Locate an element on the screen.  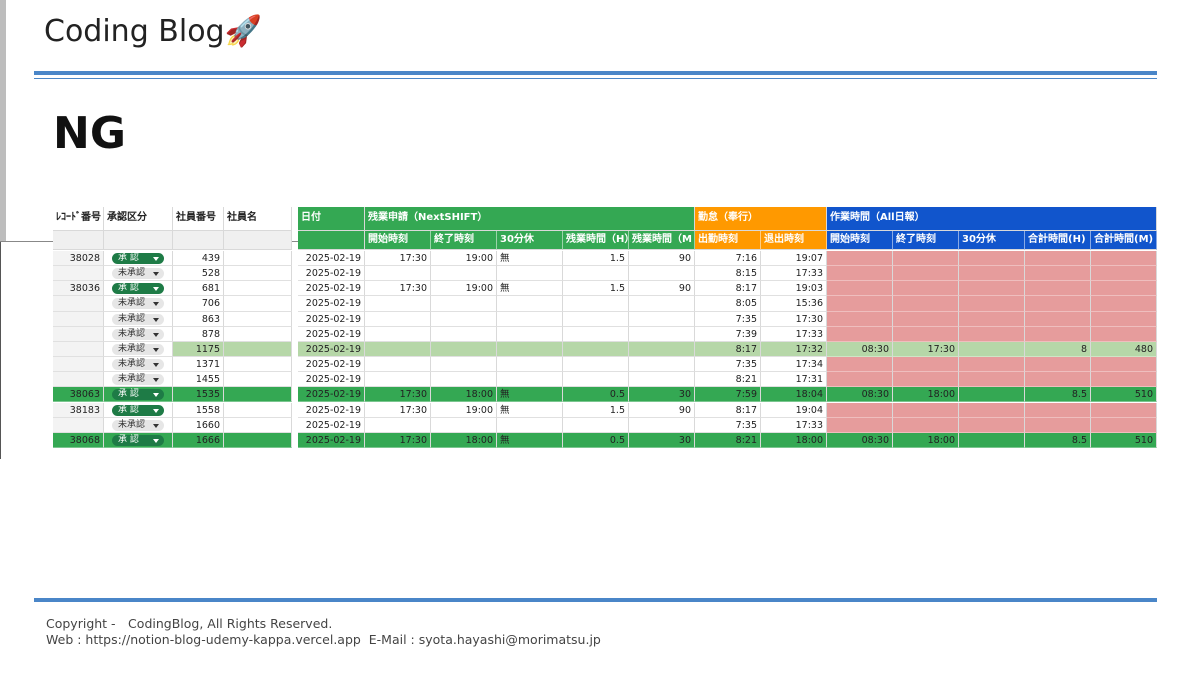
cell: 38068 is located at coordinates (78, 440).